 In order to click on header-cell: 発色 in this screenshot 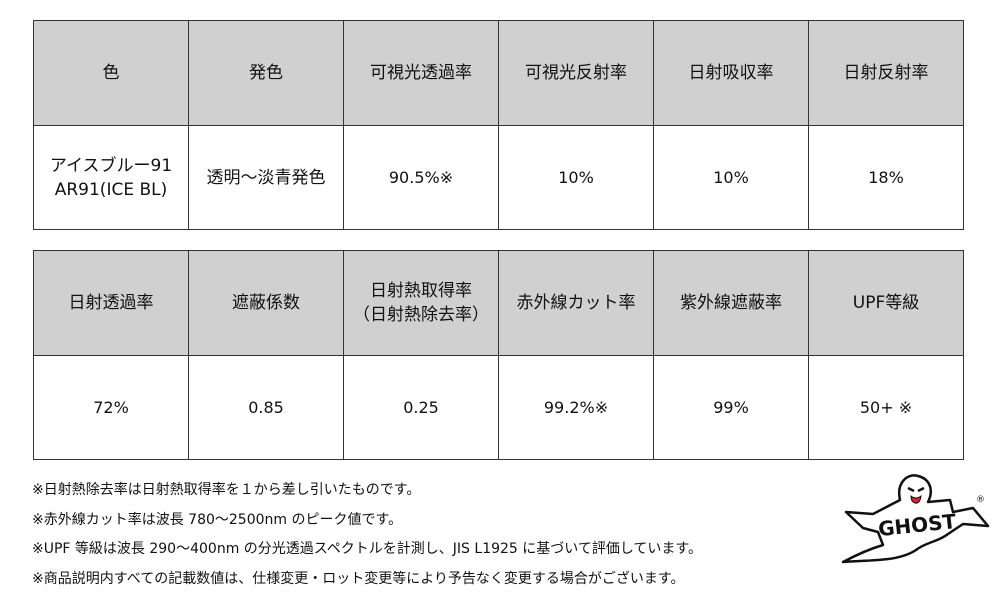, I will do `click(266, 73)`.